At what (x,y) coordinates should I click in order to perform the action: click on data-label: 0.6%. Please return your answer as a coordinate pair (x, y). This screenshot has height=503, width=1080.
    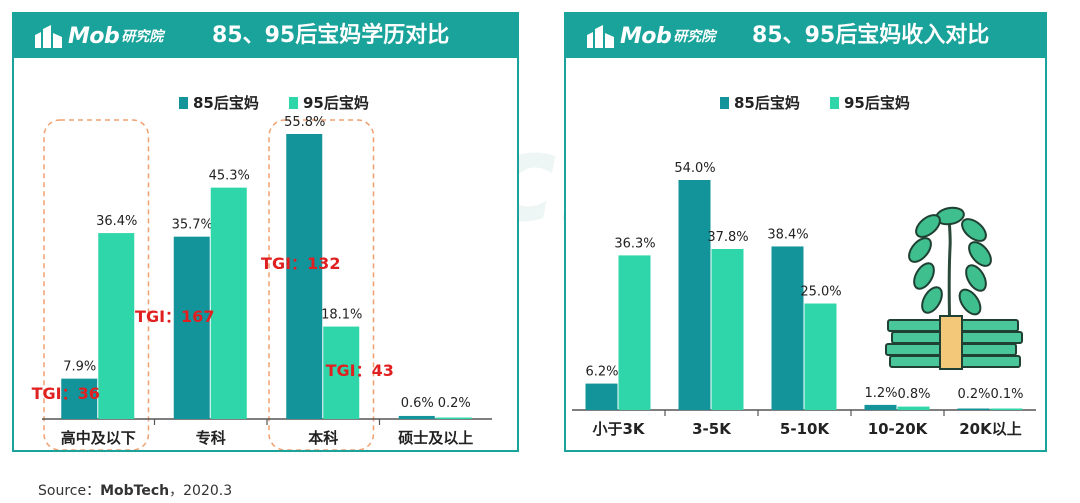
    Looking at the image, I should click on (417, 403).